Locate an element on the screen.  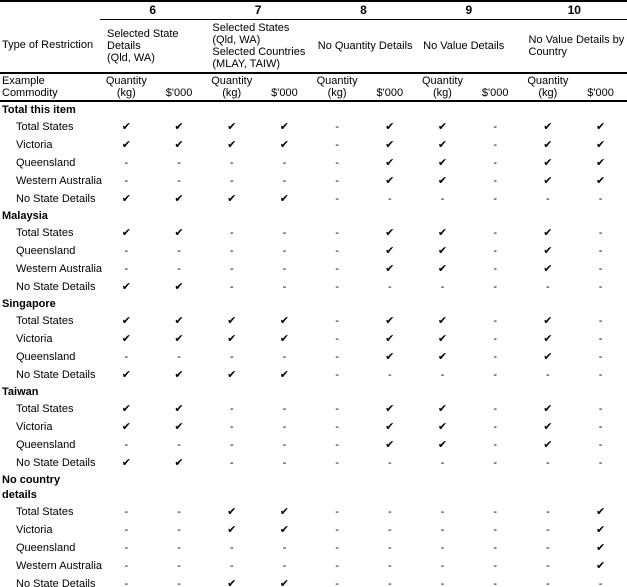
table-row: No State Details ✔ ✔ ✔ ✔ - - - - - - is located at coordinates (313, 199).